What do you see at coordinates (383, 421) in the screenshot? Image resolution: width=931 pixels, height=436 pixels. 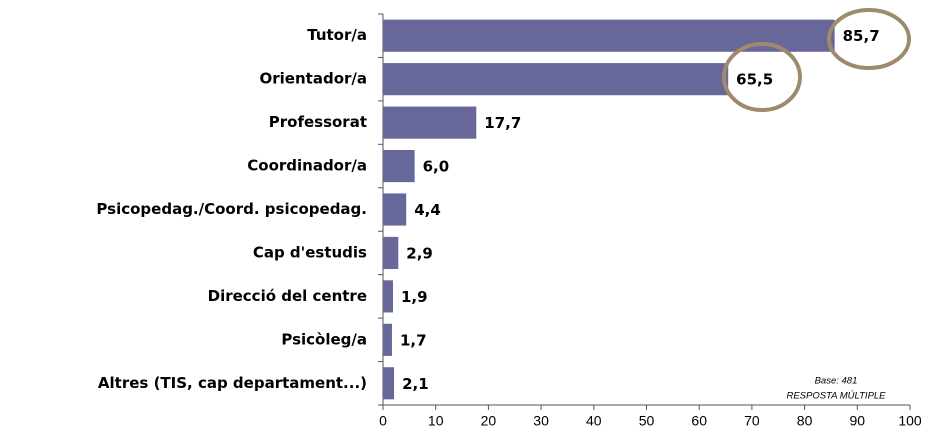 I see `x-tick-label: 0` at bounding box center [383, 421].